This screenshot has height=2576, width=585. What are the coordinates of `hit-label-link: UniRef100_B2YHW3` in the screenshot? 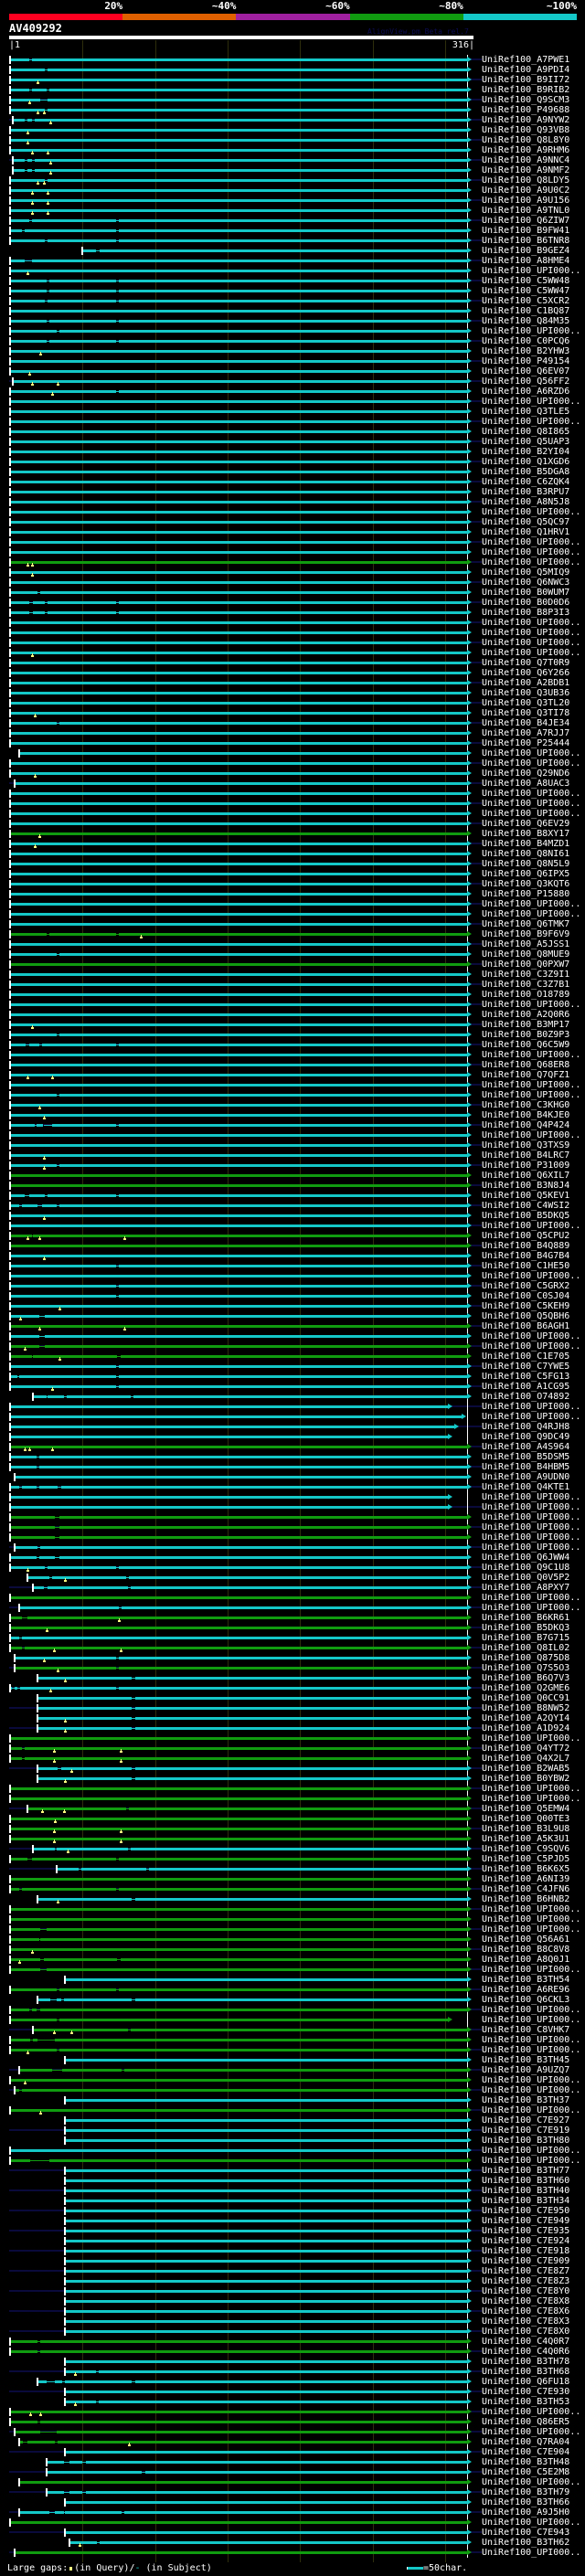 It's located at (526, 351).